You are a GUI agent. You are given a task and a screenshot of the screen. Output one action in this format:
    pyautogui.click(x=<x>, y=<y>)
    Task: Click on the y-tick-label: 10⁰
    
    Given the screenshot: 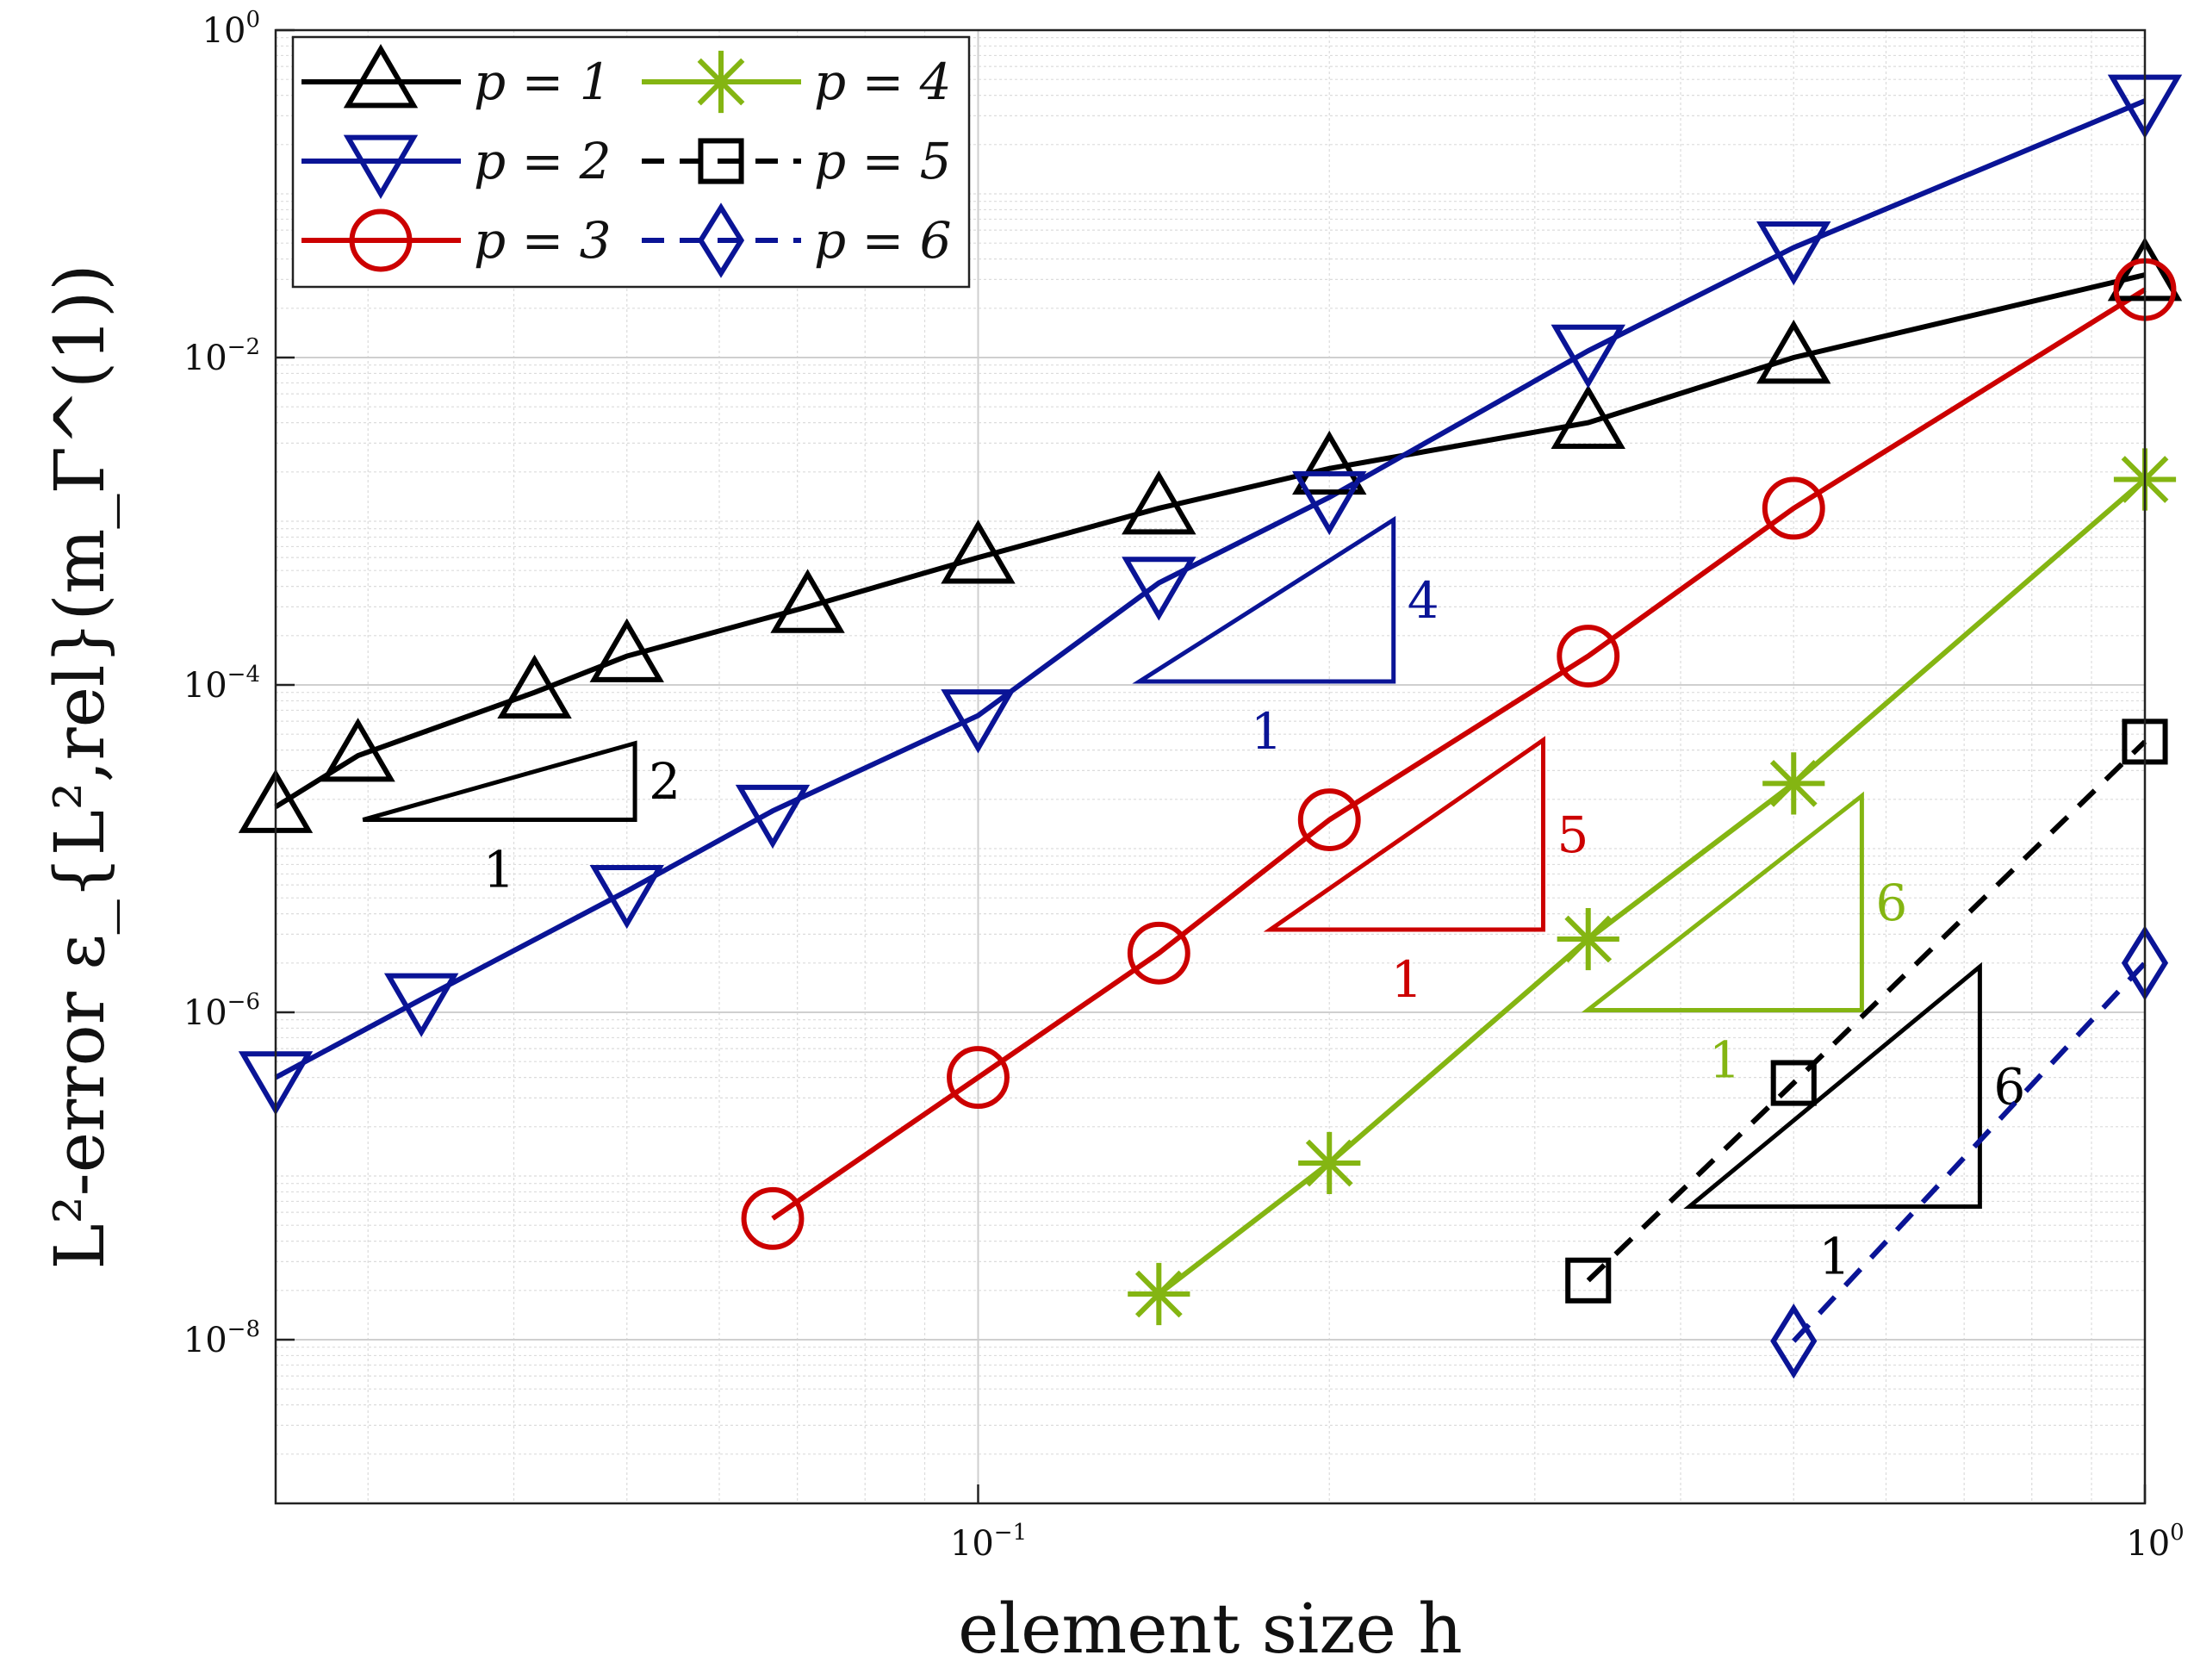 What is the action you would take?
    pyautogui.click(x=231, y=29)
    